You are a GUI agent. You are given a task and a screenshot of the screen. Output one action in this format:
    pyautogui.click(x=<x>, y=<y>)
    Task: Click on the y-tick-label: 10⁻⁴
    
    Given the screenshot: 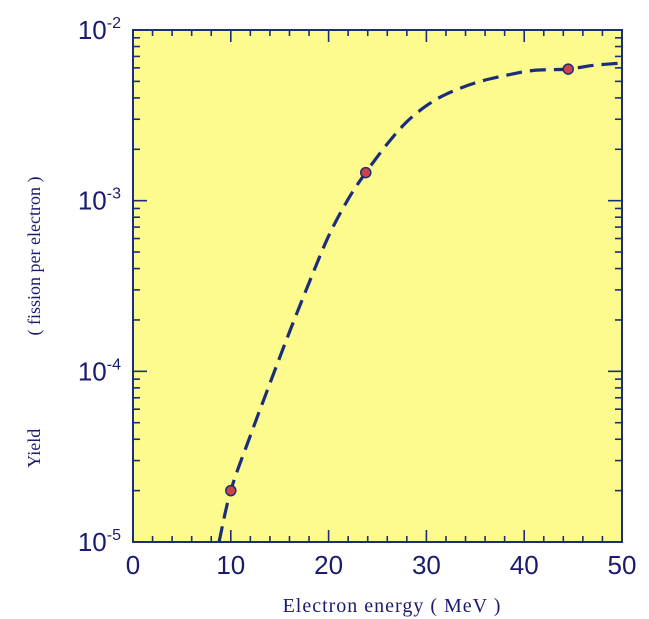 What is the action you would take?
    pyautogui.click(x=99, y=371)
    